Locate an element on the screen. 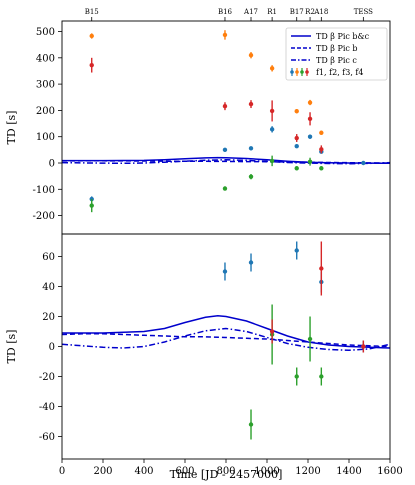 The height and width of the screenshot is (485, 415). epoch-label: B17 is located at coordinates (297, 12).